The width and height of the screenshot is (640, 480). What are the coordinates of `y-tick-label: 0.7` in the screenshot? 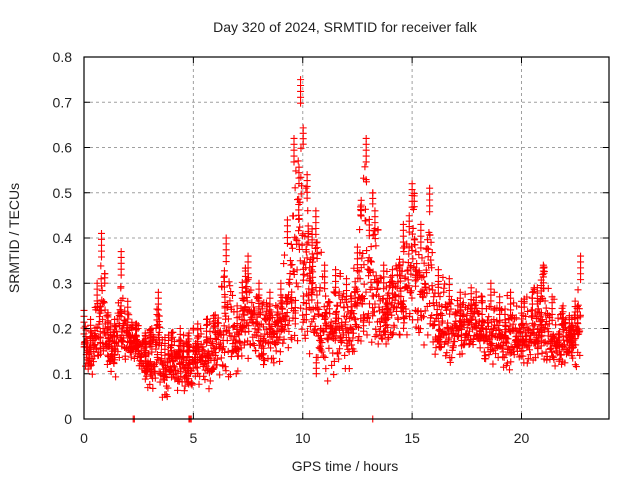 It's located at (63, 102).